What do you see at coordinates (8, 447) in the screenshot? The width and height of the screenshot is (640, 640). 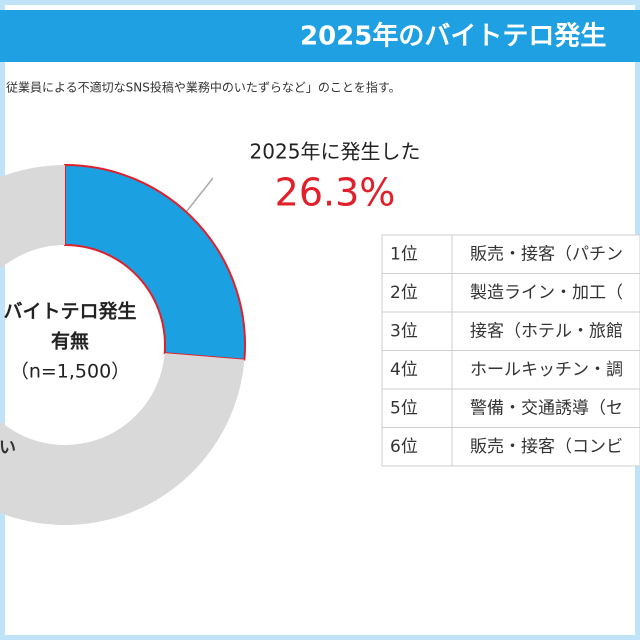 I see `category-label: 発生していない` at bounding box center [8, 447].